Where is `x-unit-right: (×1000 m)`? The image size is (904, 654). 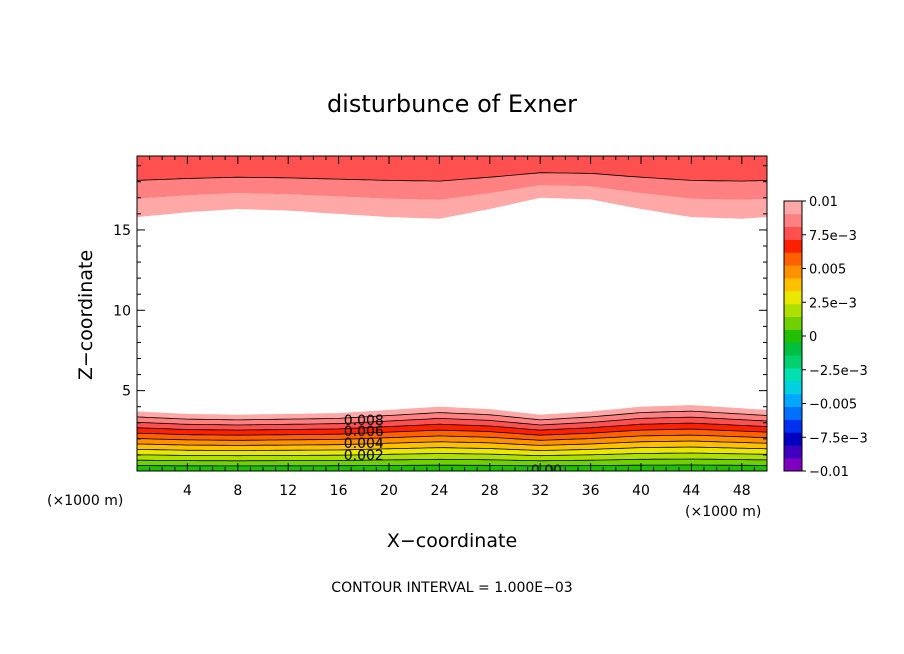 x-unit-right: (×1000 m) is located at coordinates (723, 512).